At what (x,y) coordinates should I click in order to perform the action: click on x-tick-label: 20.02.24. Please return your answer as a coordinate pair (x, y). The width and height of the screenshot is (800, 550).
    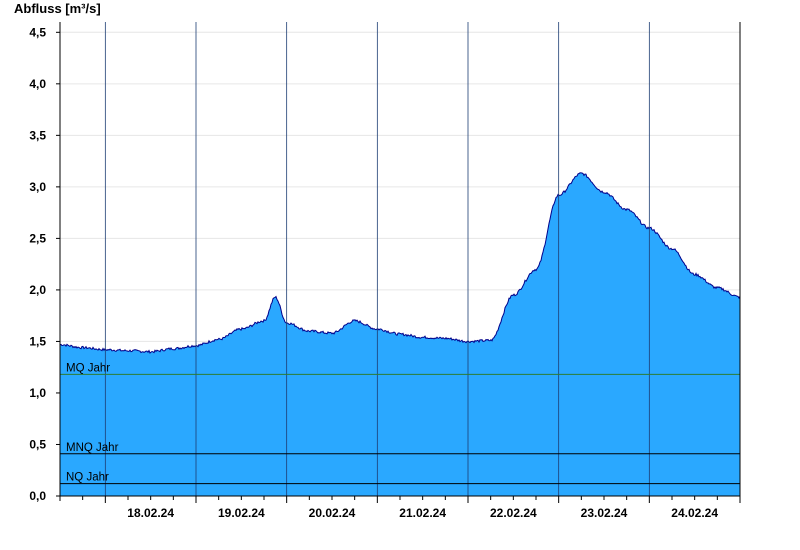
    Looking at the image, I should click on (332, 513).